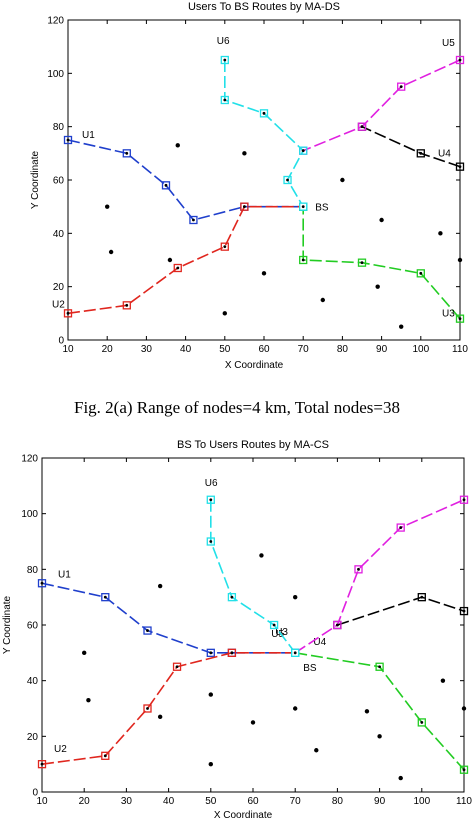 Image resolution: width=474 pixels, height=822 pixels. Describe the element at coordinates (55, 21) in the screenshot. I see `y-tick-label: 120` at that location.